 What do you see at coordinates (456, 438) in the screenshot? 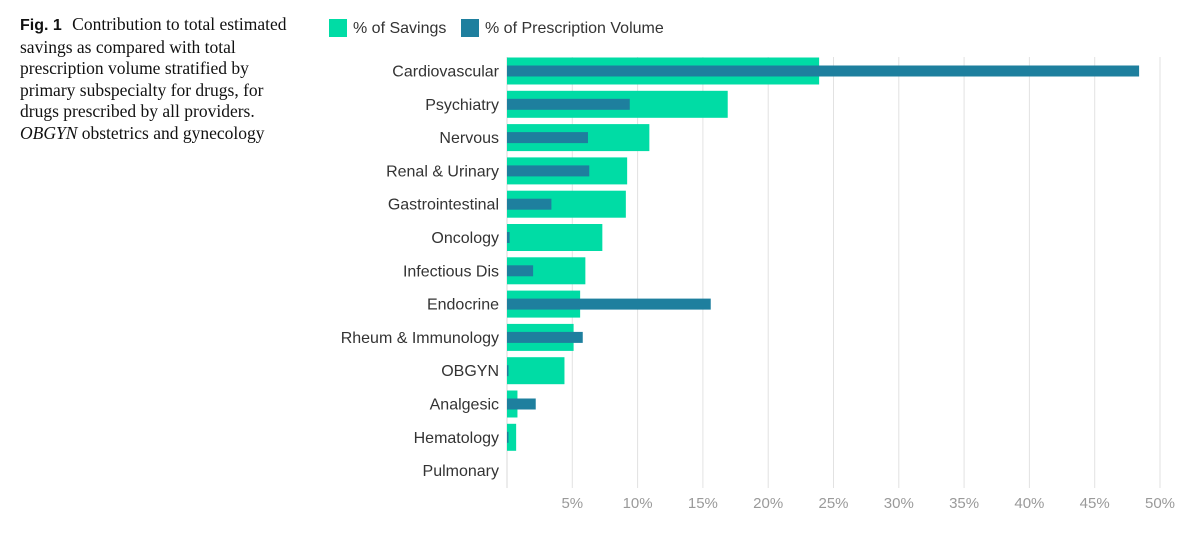
I see `category-label: Hematology` at bounding box center [456, 438].